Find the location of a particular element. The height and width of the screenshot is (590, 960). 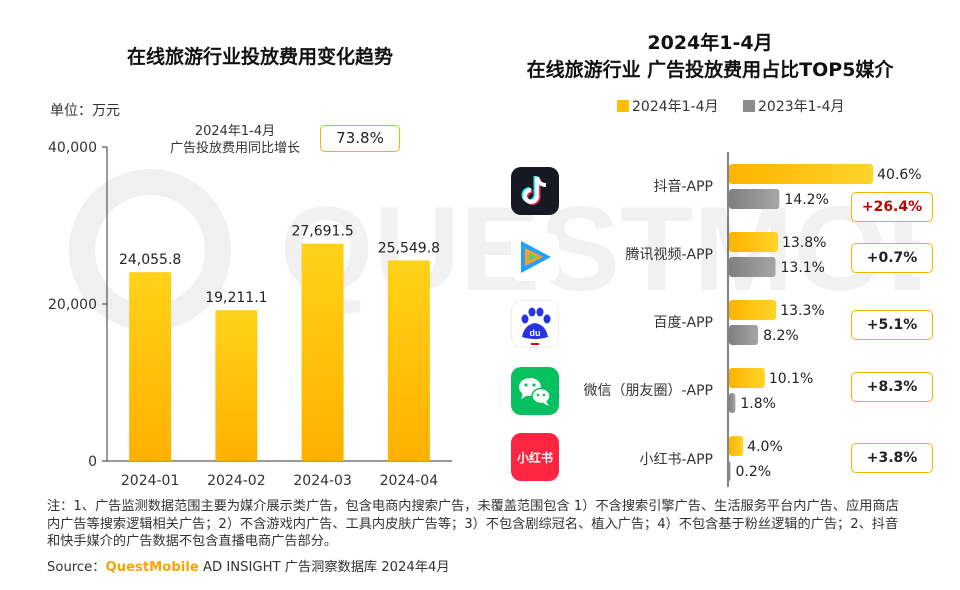

right-chart-title: 2024年1-4月 在线旅游行业 广告投放费用占比TOP5媒介 is located at coordinates (710, 56).